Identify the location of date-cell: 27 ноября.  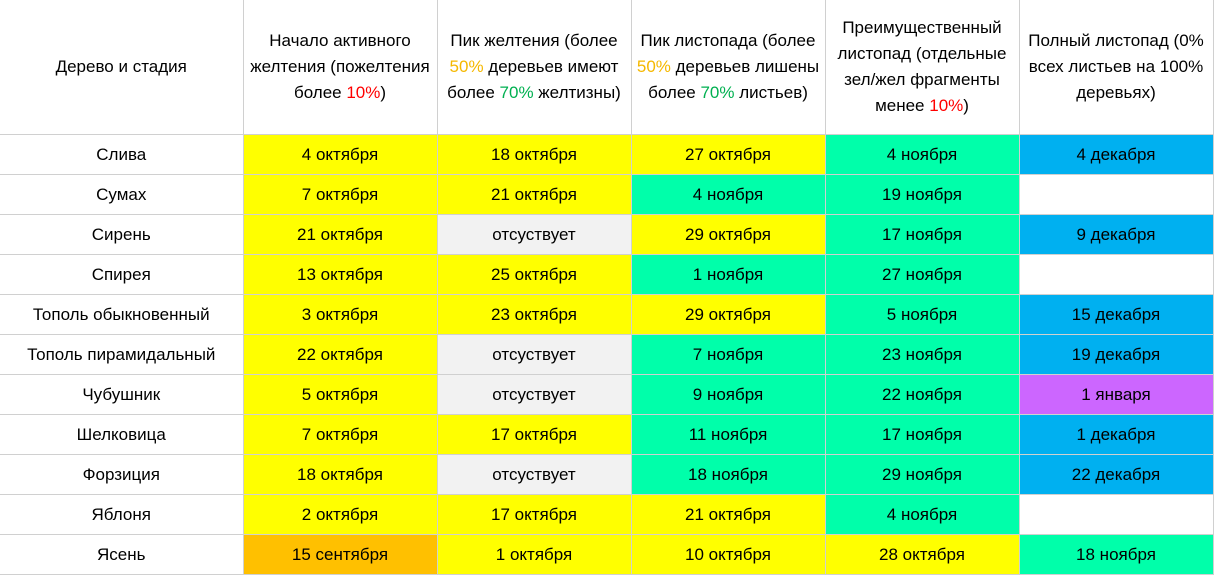
(922, 274).